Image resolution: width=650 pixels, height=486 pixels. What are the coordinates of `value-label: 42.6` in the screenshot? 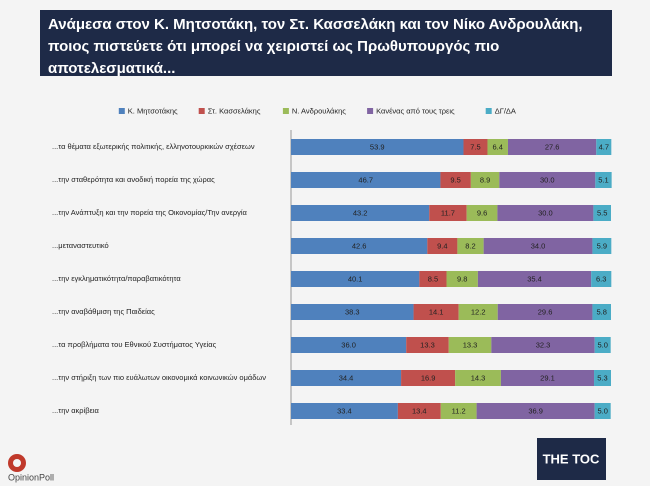 It's located at (359, 245).